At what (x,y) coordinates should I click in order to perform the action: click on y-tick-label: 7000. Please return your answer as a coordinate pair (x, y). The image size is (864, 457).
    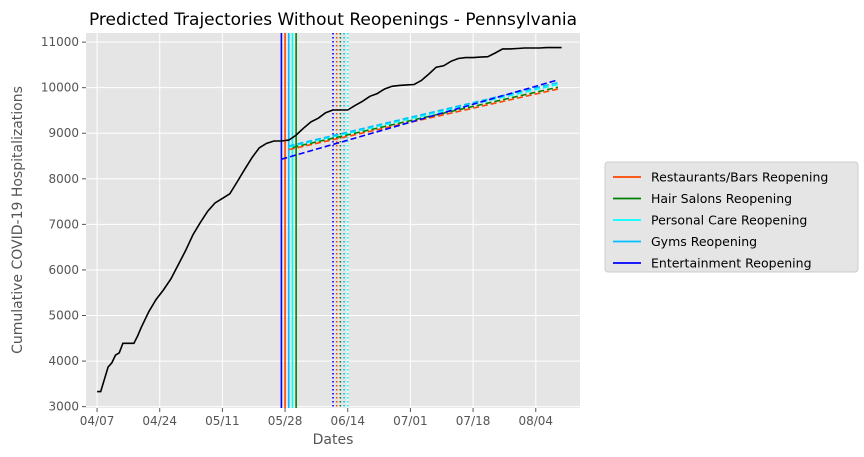
    Looking at the image, I should click on (63, 224).